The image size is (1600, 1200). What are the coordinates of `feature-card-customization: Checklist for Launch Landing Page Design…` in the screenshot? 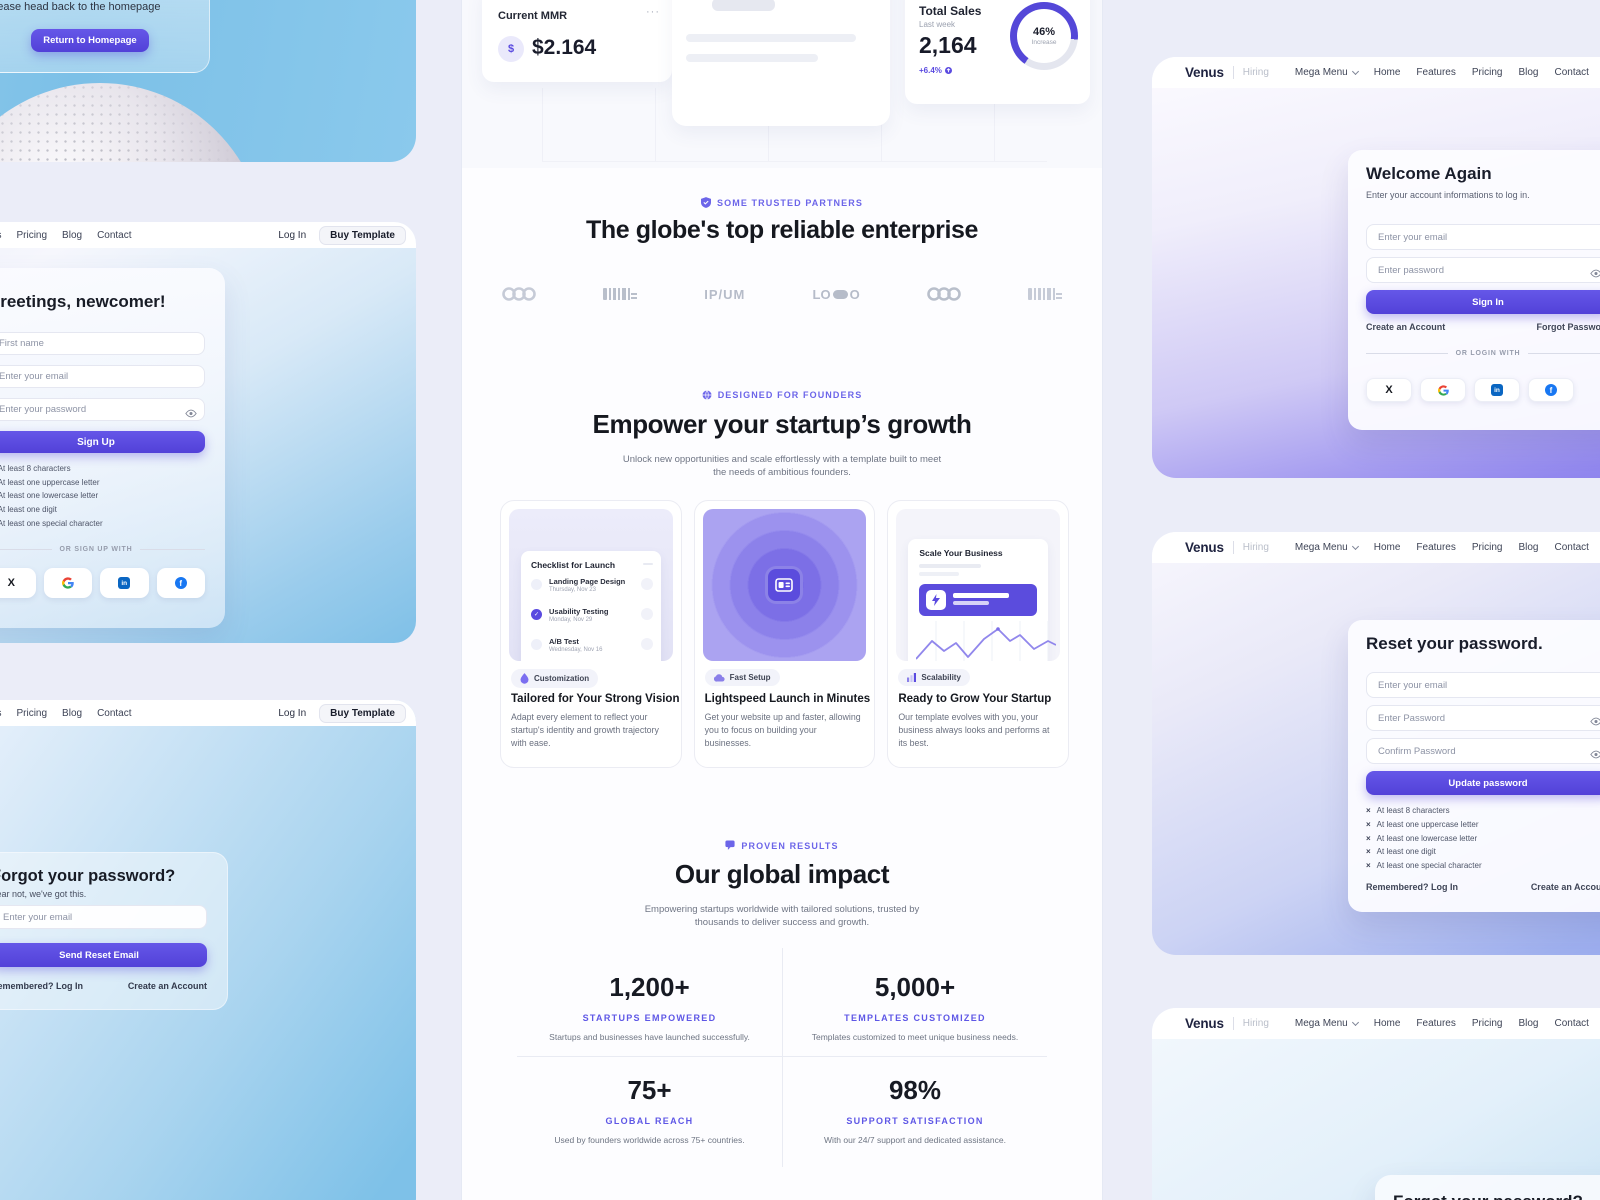 It's located at (591, 634).